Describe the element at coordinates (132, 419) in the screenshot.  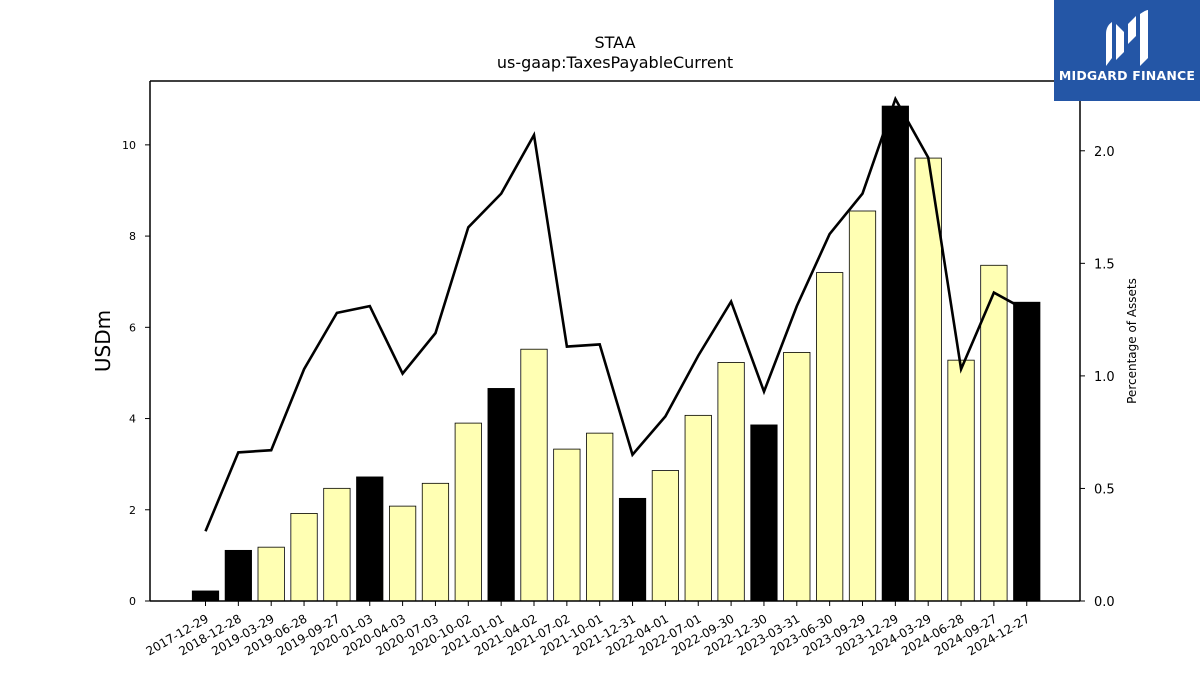
I see `y-tick-label: 4` at that location.